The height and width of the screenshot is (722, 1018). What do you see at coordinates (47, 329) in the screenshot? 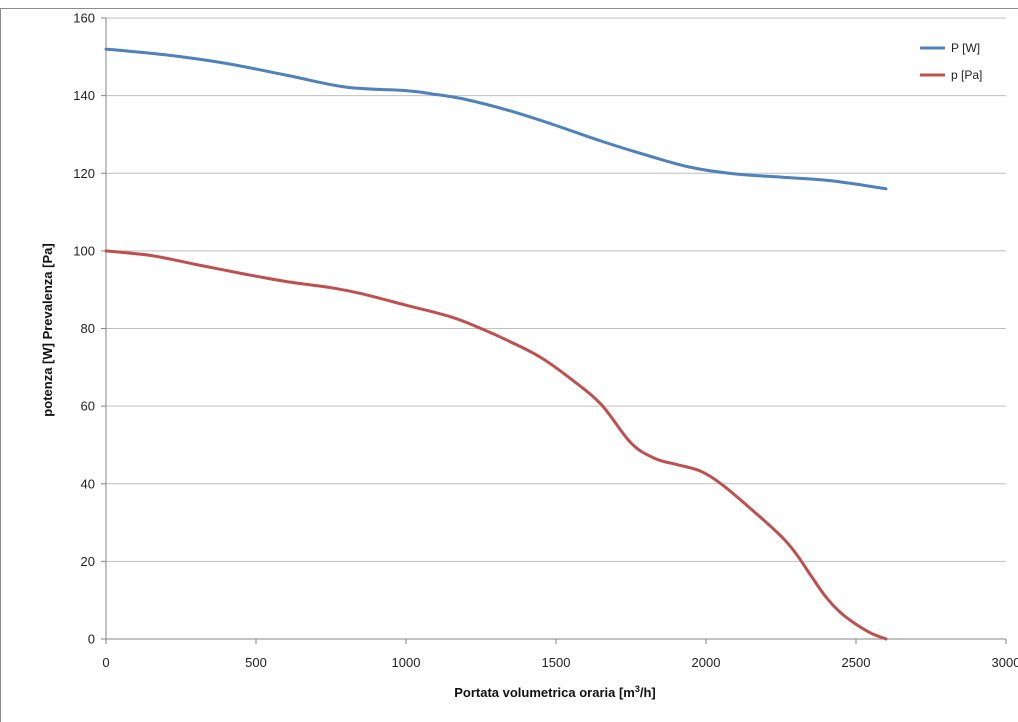
I see `y-axis-label: potenza [W] Prevalenza [Pa]` at bounding box center [47, 329].